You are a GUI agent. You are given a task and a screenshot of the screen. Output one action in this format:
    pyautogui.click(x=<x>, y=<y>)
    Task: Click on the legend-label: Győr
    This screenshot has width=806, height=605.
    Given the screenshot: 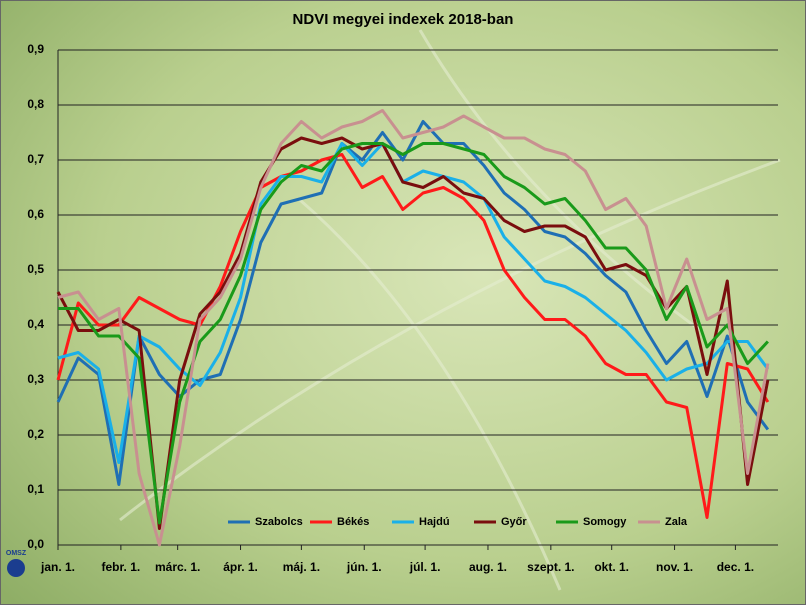 What is the action you would take?
    pyautogui.click(x=514, y=522)
    